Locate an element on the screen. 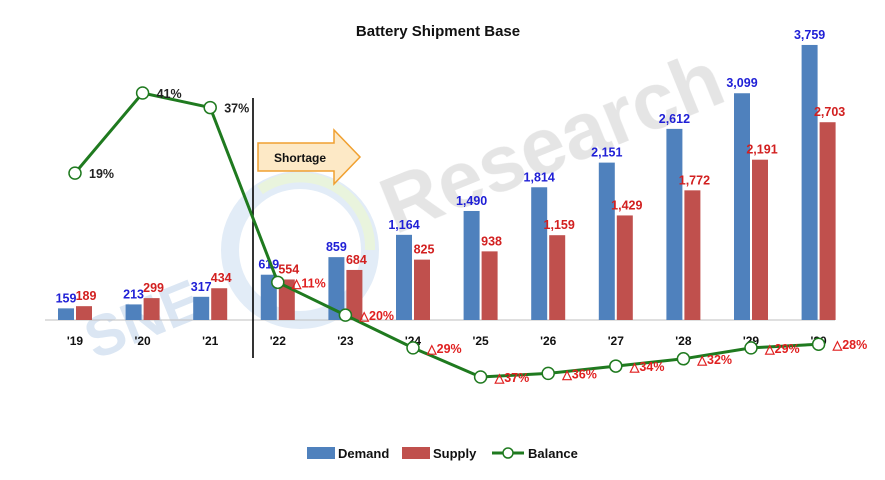 This screenshot has height=480, width=885. x-tick-label: '23 is located at coordinates (345, 341).